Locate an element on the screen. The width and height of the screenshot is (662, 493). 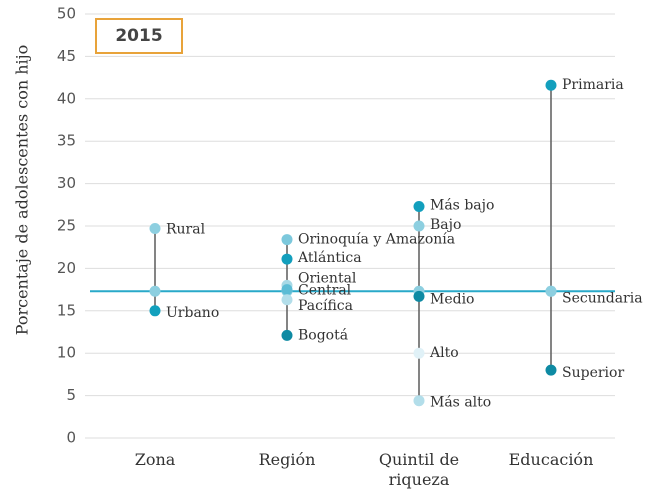
y-tick-label: 45 is located at coordinates (66, 56).